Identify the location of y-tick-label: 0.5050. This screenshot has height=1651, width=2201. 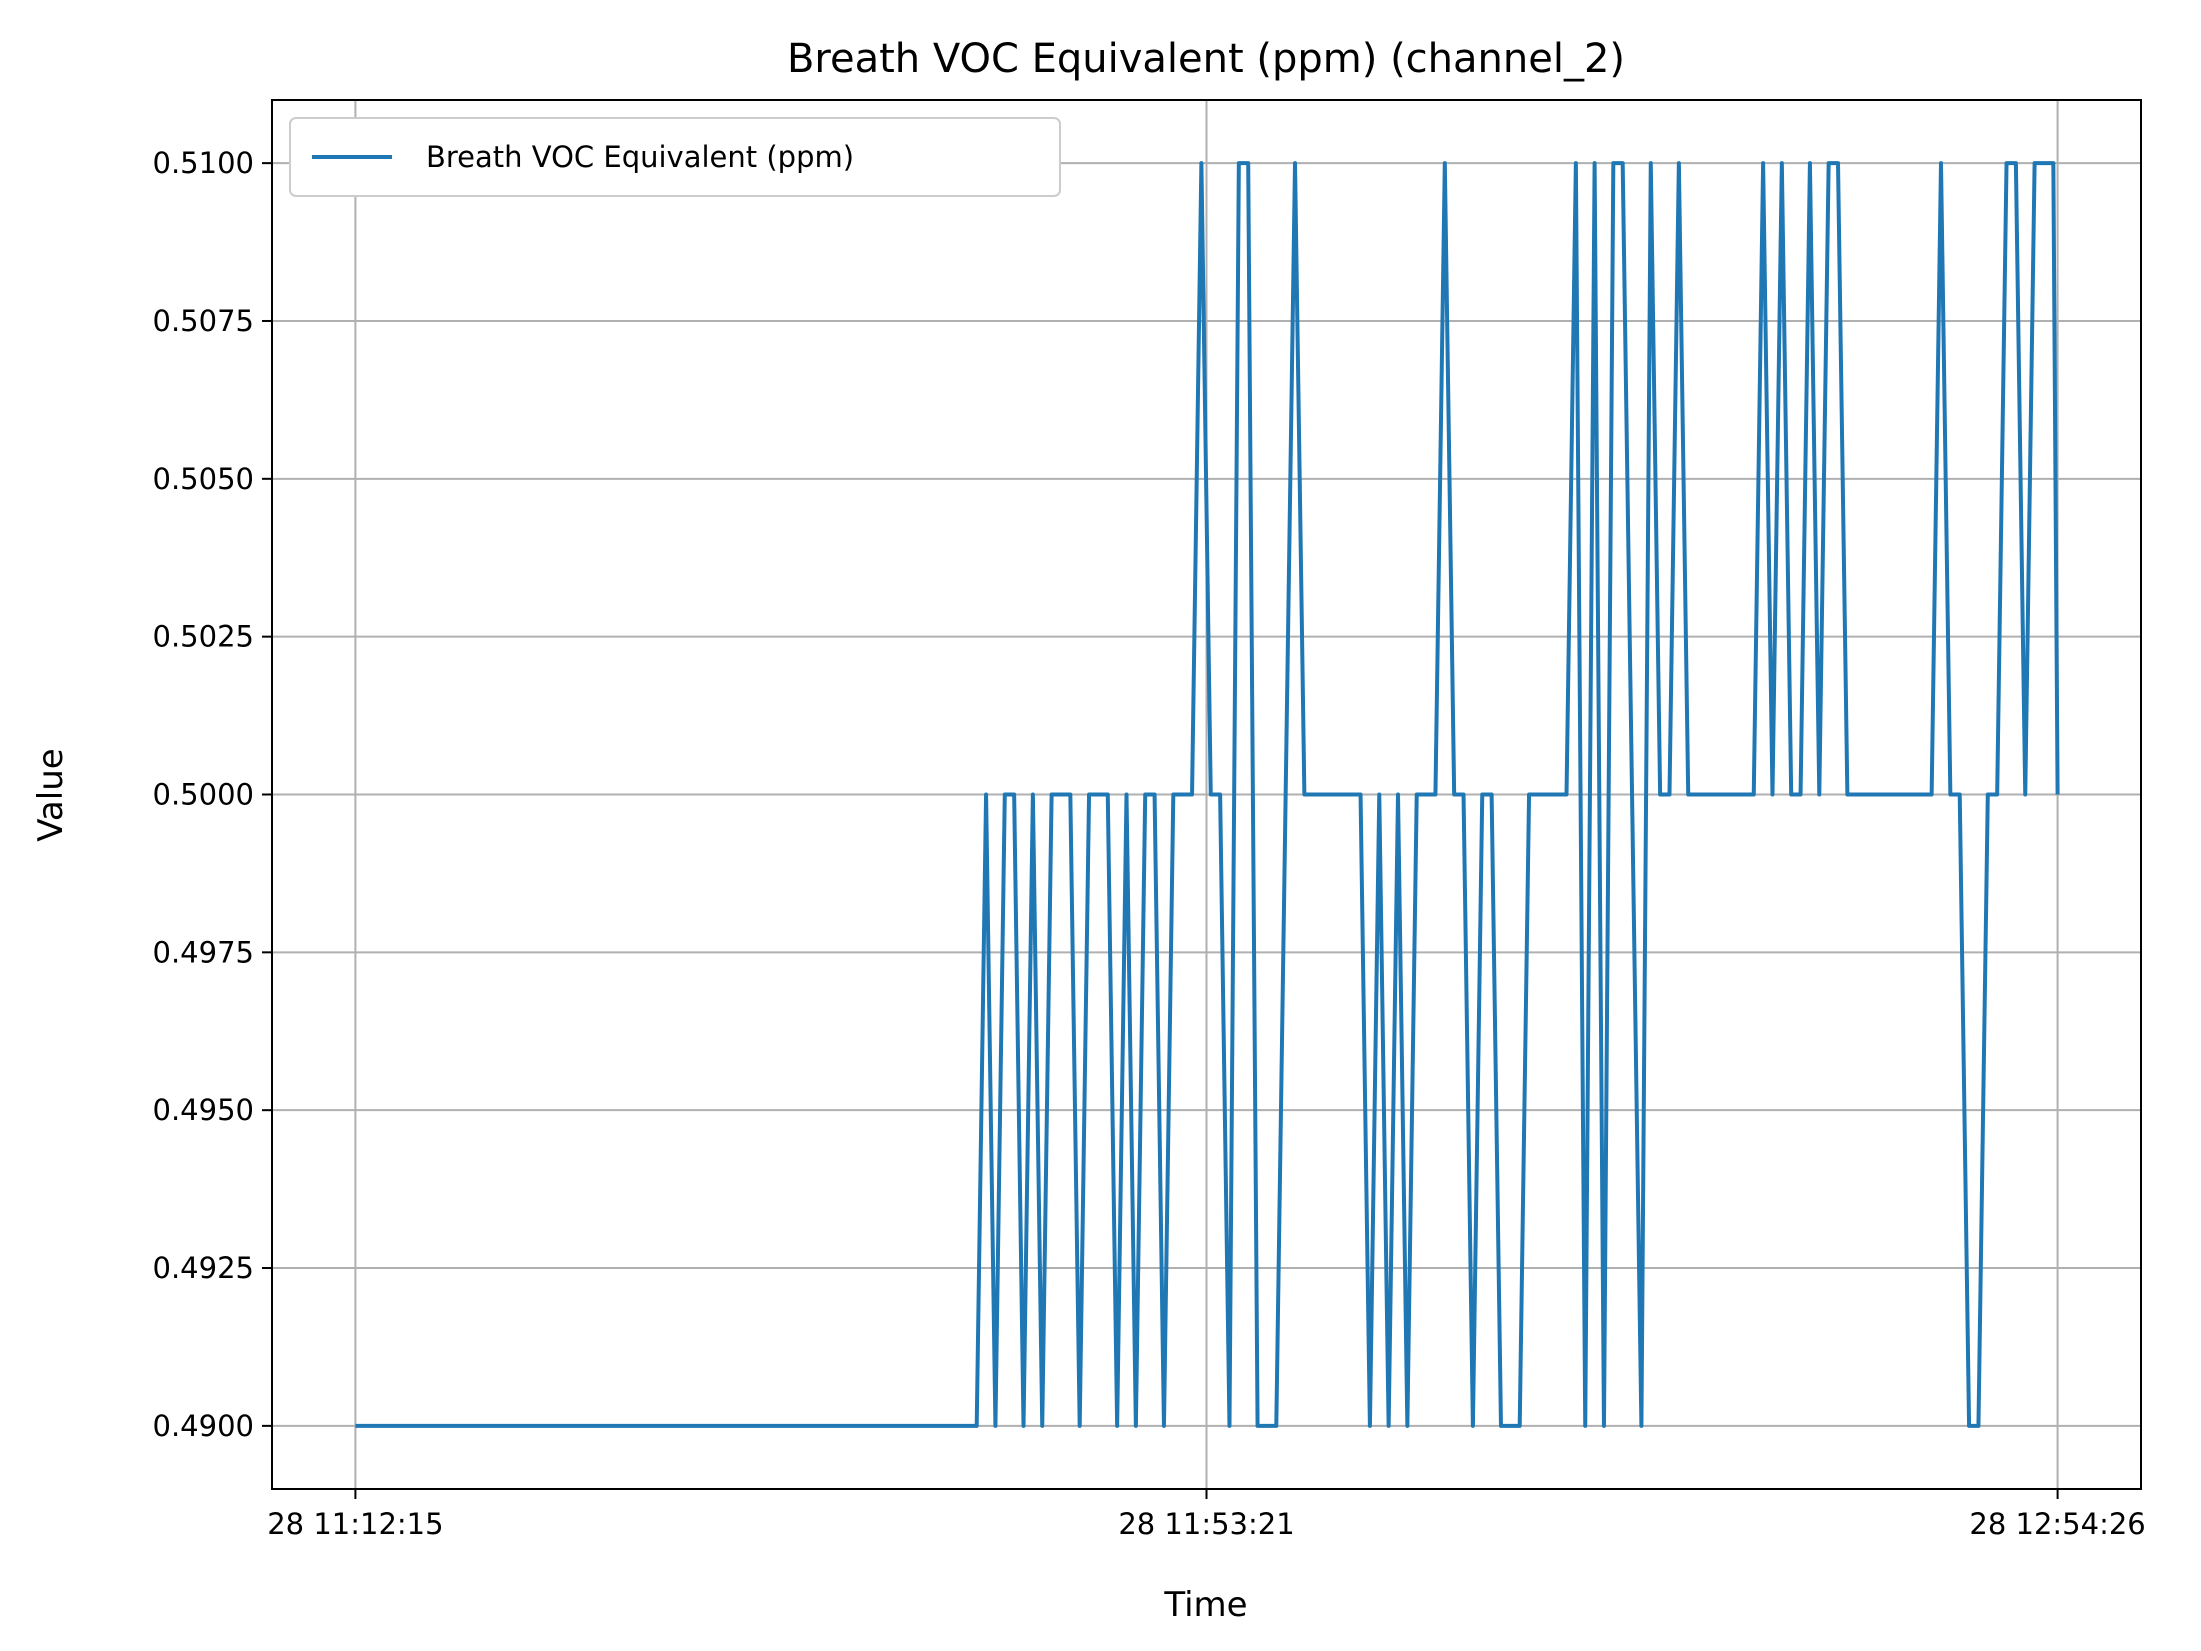
(203, 479).